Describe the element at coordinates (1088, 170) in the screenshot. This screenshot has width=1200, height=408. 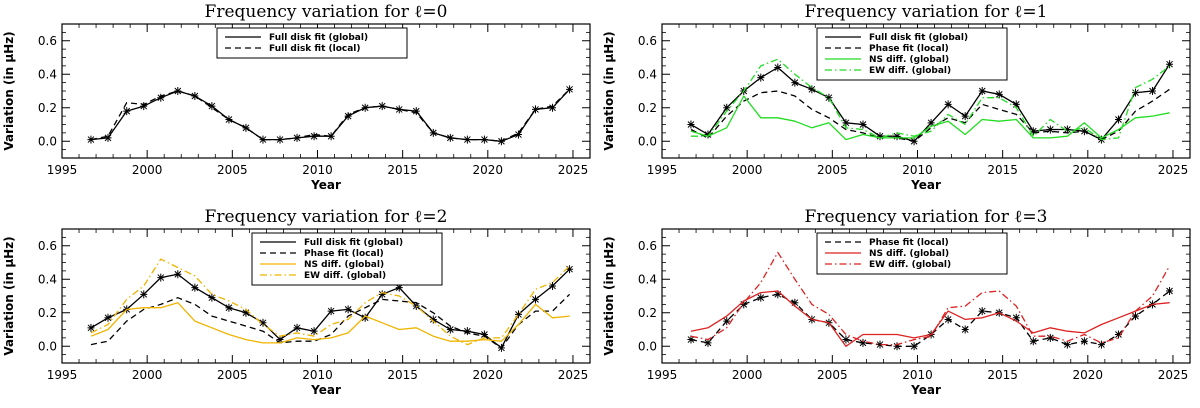
I see `x-tick-label: 2020` at that location.